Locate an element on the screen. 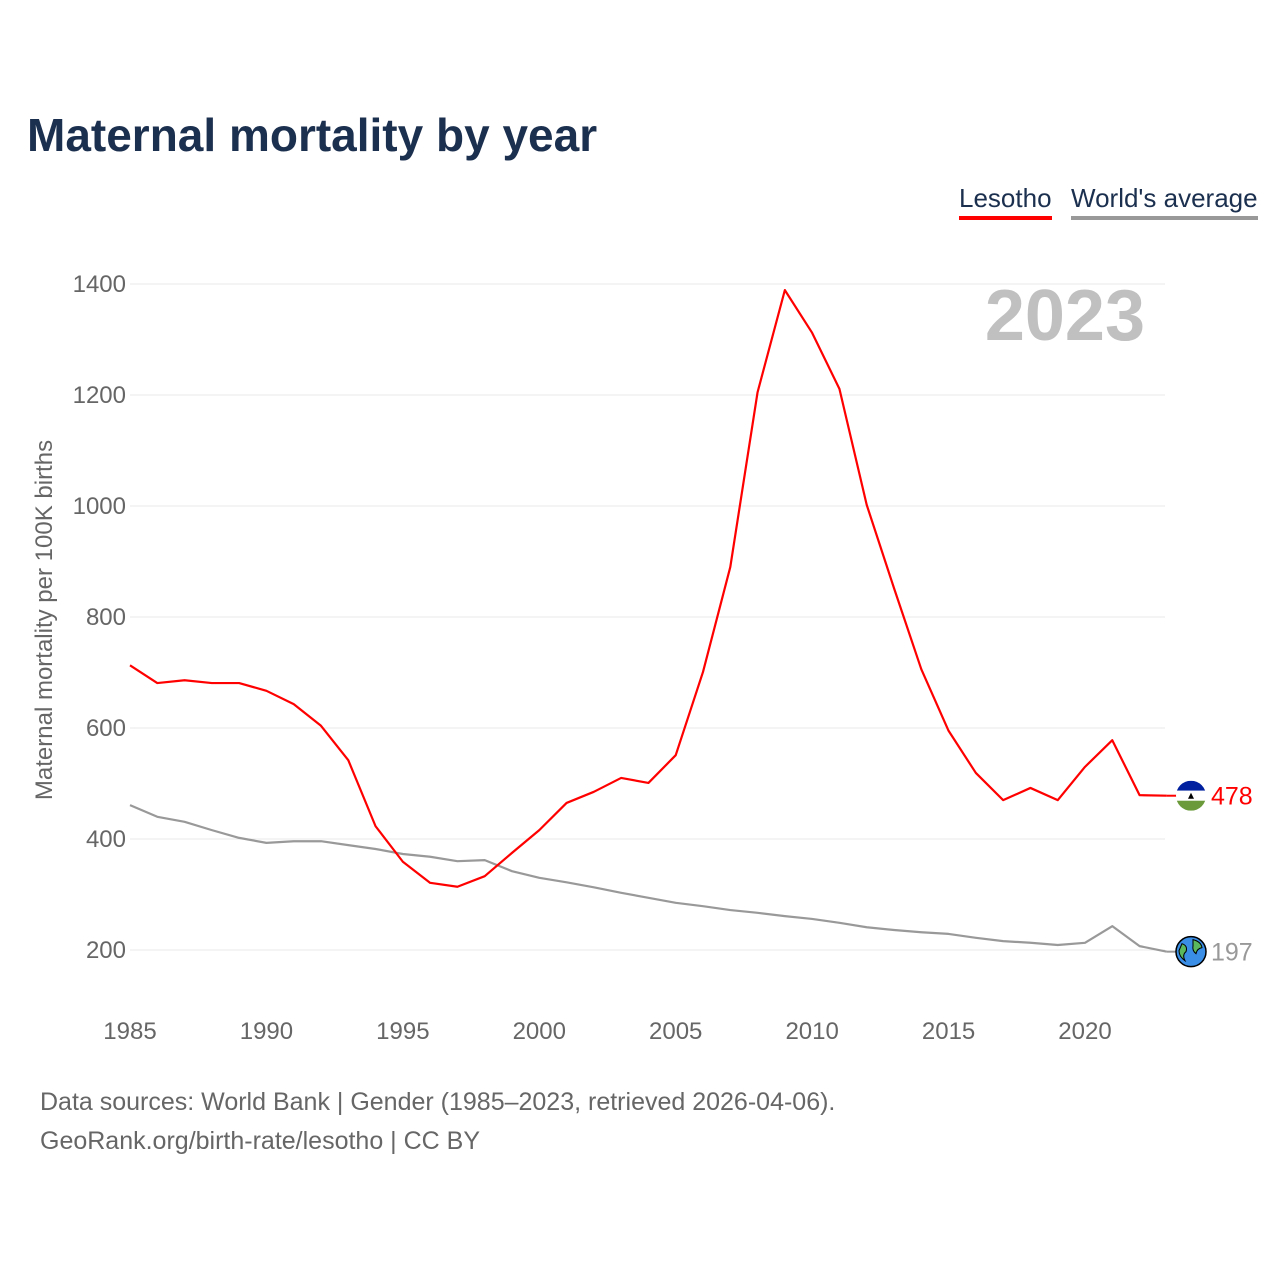 The image size is (1280, 1280). end-value-label: 197 is located at coordinates (1232, 953).